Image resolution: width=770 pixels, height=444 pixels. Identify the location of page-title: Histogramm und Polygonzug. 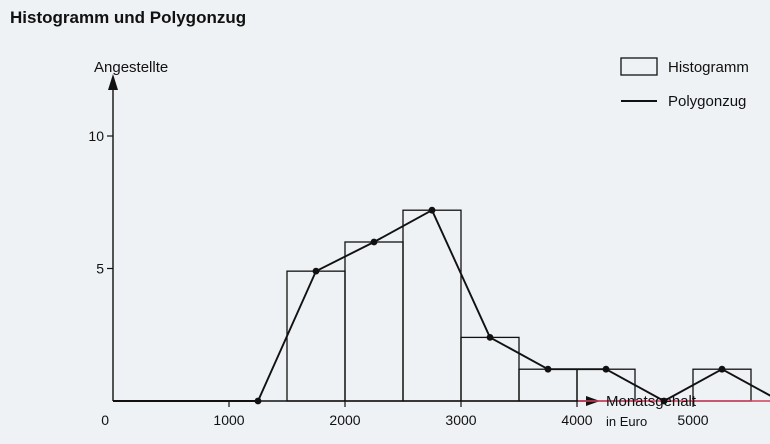
(128, 17).